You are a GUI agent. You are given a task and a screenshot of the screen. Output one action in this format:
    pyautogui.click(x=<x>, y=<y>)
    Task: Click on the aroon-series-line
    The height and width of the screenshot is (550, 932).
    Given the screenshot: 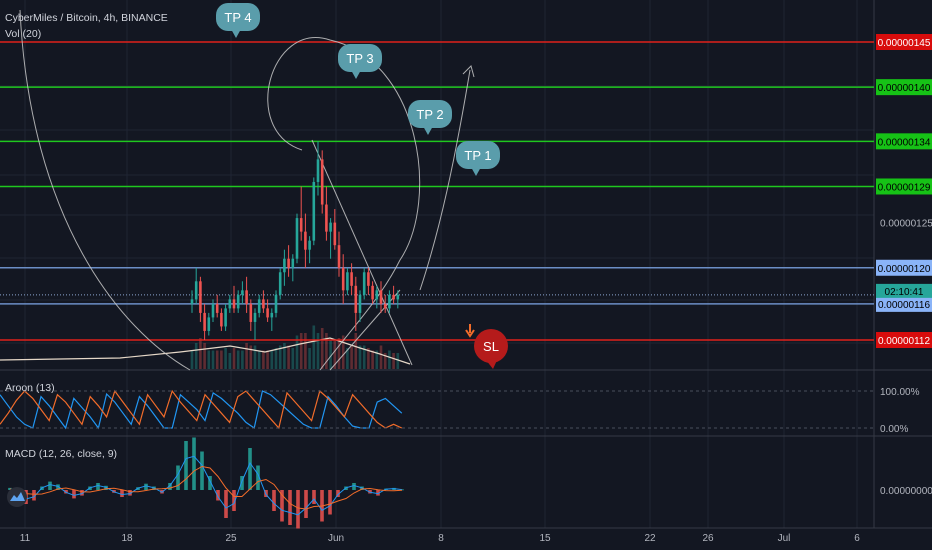 What is the action you would take?
    pyautogui.click(x=201, y=410)
    